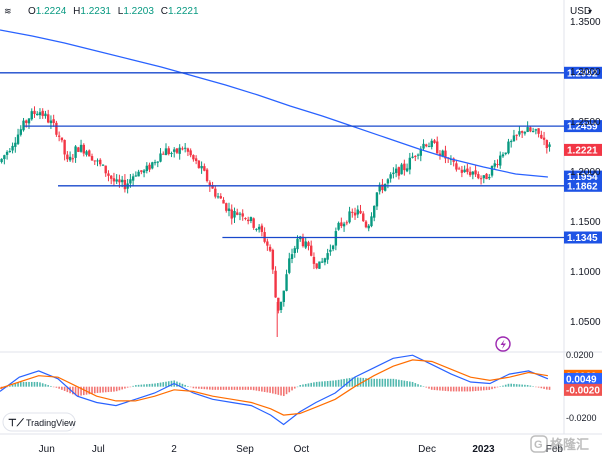 The width and height of the screenshot is (602, 459). What do you see at coordinates (590, 11) in the screenshot?
I see `currency-dropdown-icon: ▾` at bounding box center [590, 11].